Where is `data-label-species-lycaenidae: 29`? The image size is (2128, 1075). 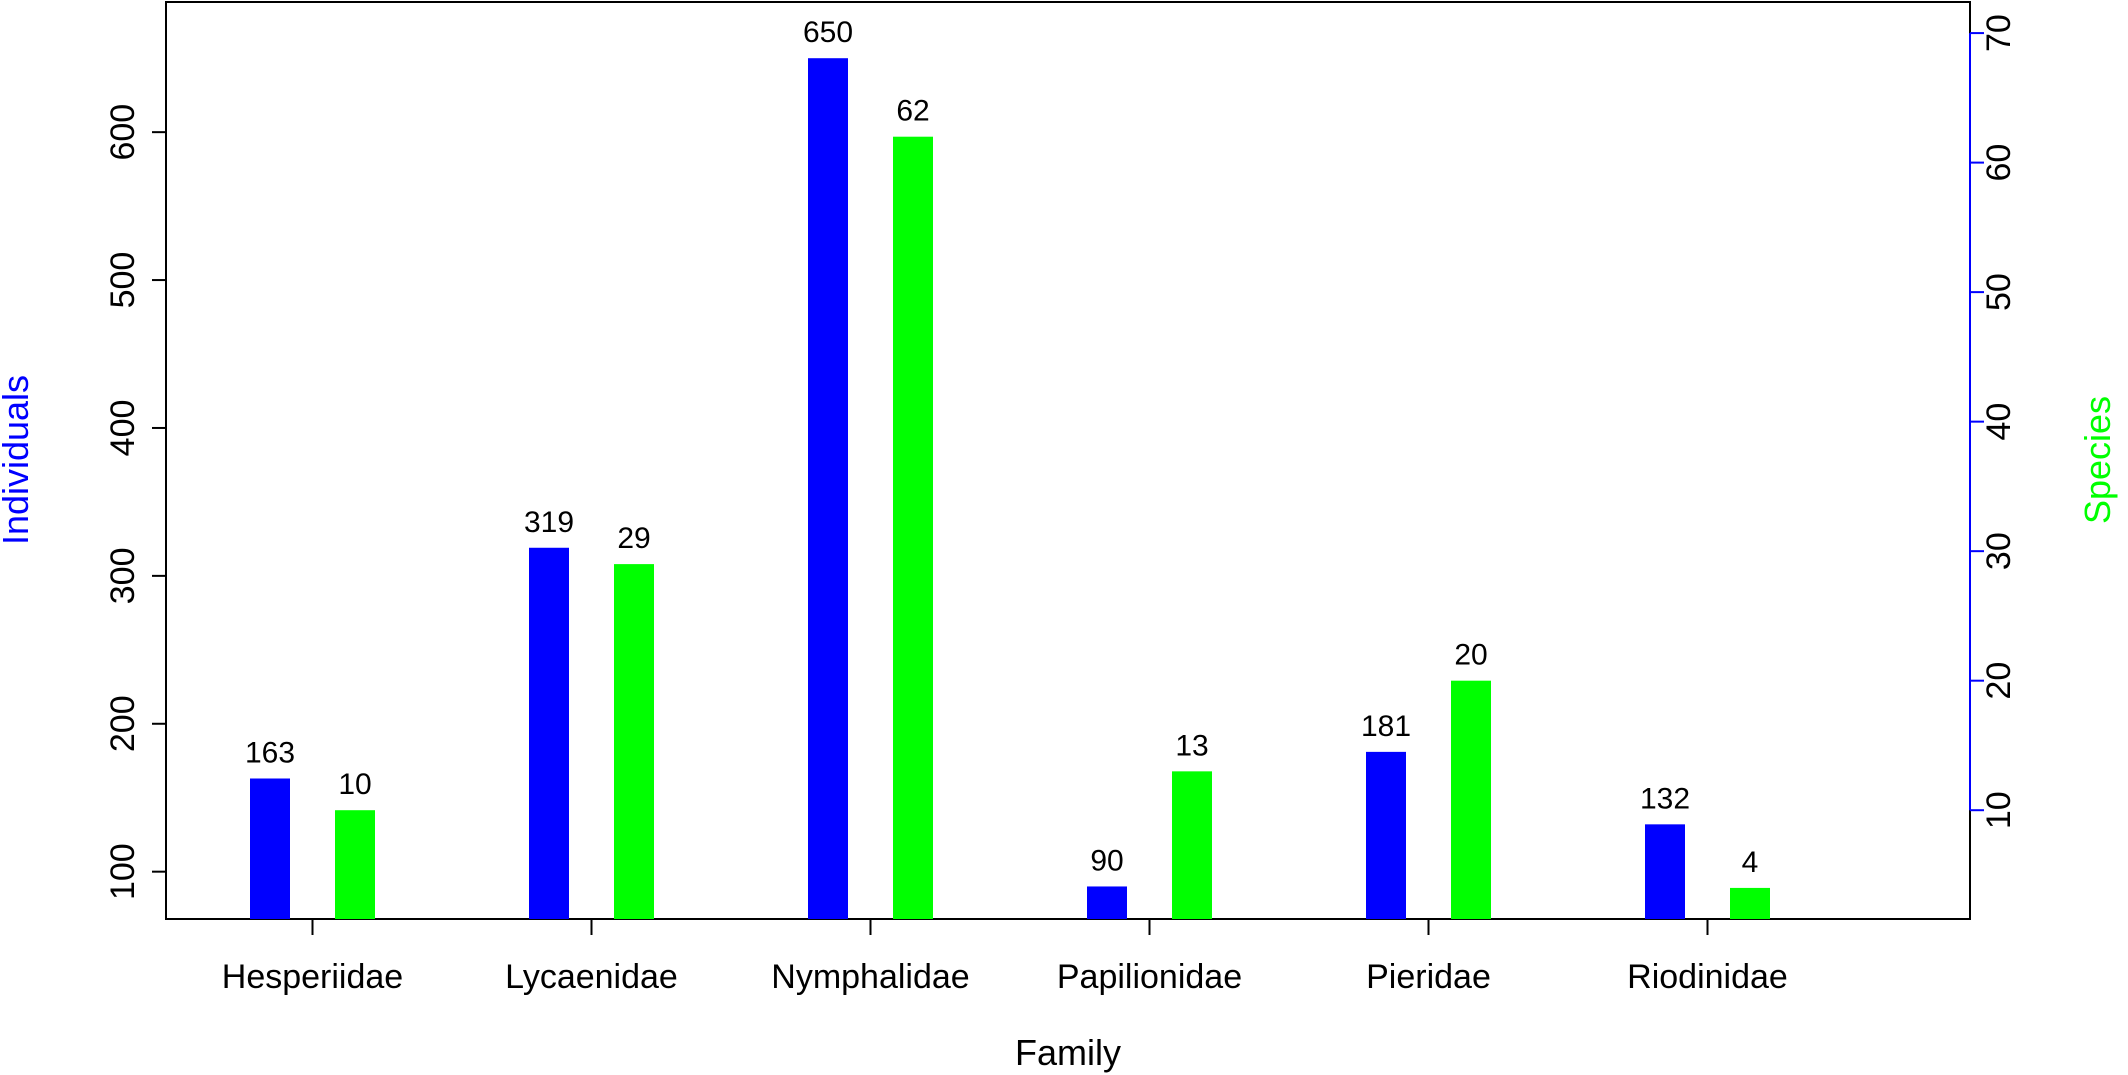
data-label-species-lycaenidae: 29 is located at coordinates (633, 538).